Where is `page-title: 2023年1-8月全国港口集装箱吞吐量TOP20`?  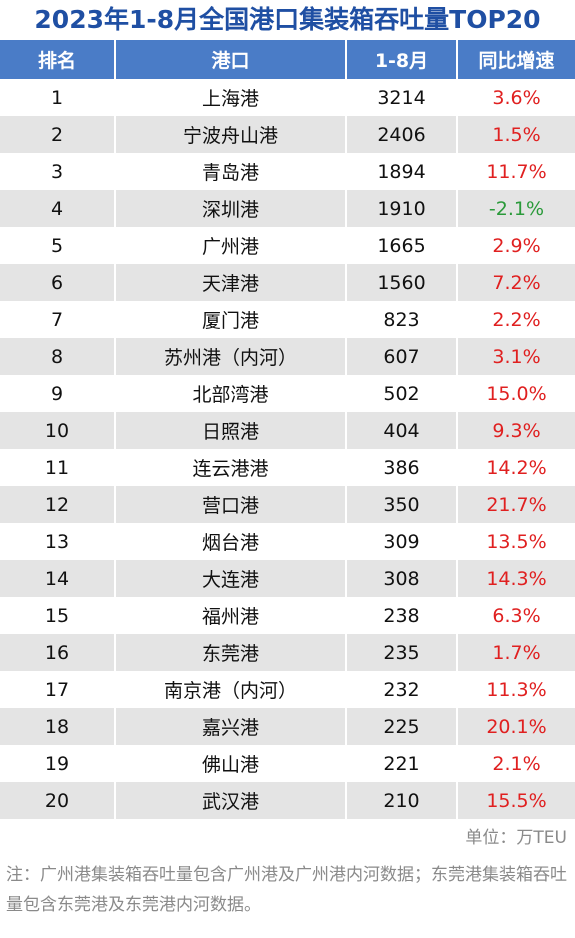 page-title: 2023年1-8月全国港口集装箱吞吐量TOP20 is located at coordinates (287, 19).